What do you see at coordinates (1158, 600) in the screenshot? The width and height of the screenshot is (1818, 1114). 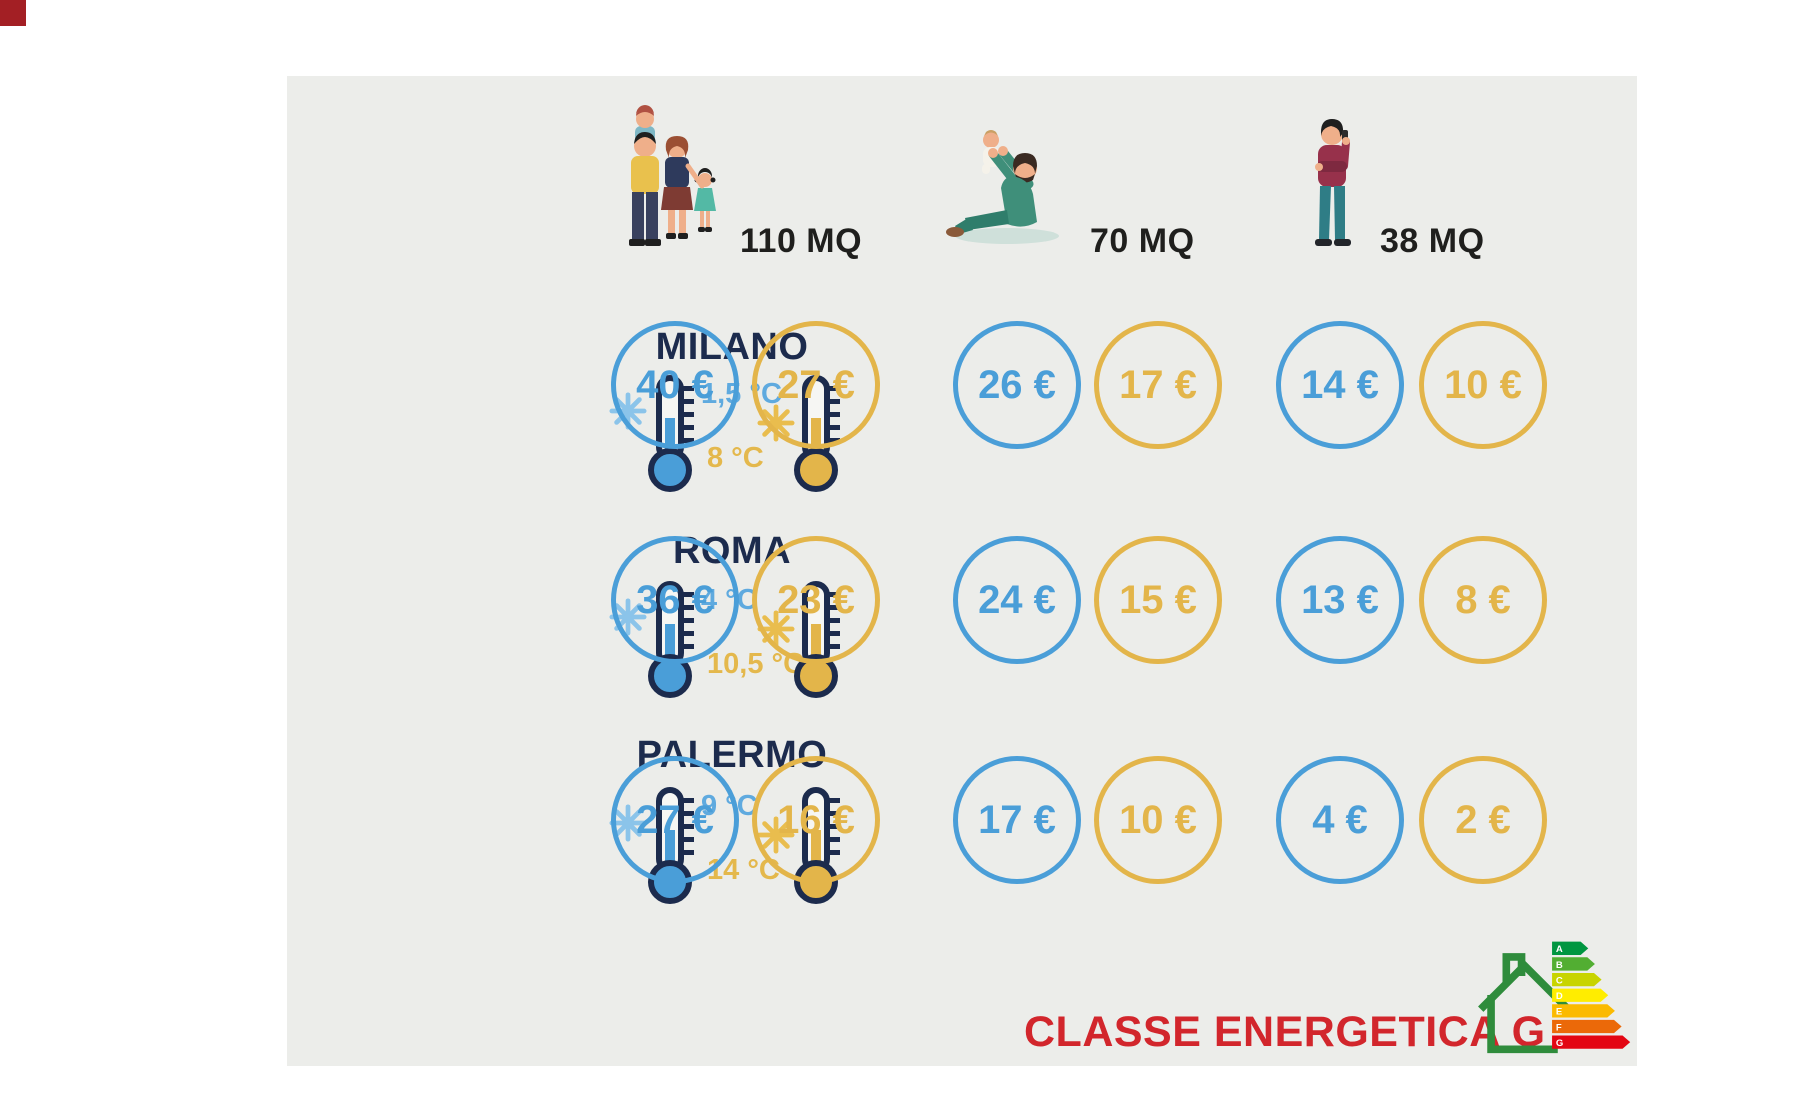 I see `cost-circle-yellow: 15 €` at bounding box center [1158, 600].